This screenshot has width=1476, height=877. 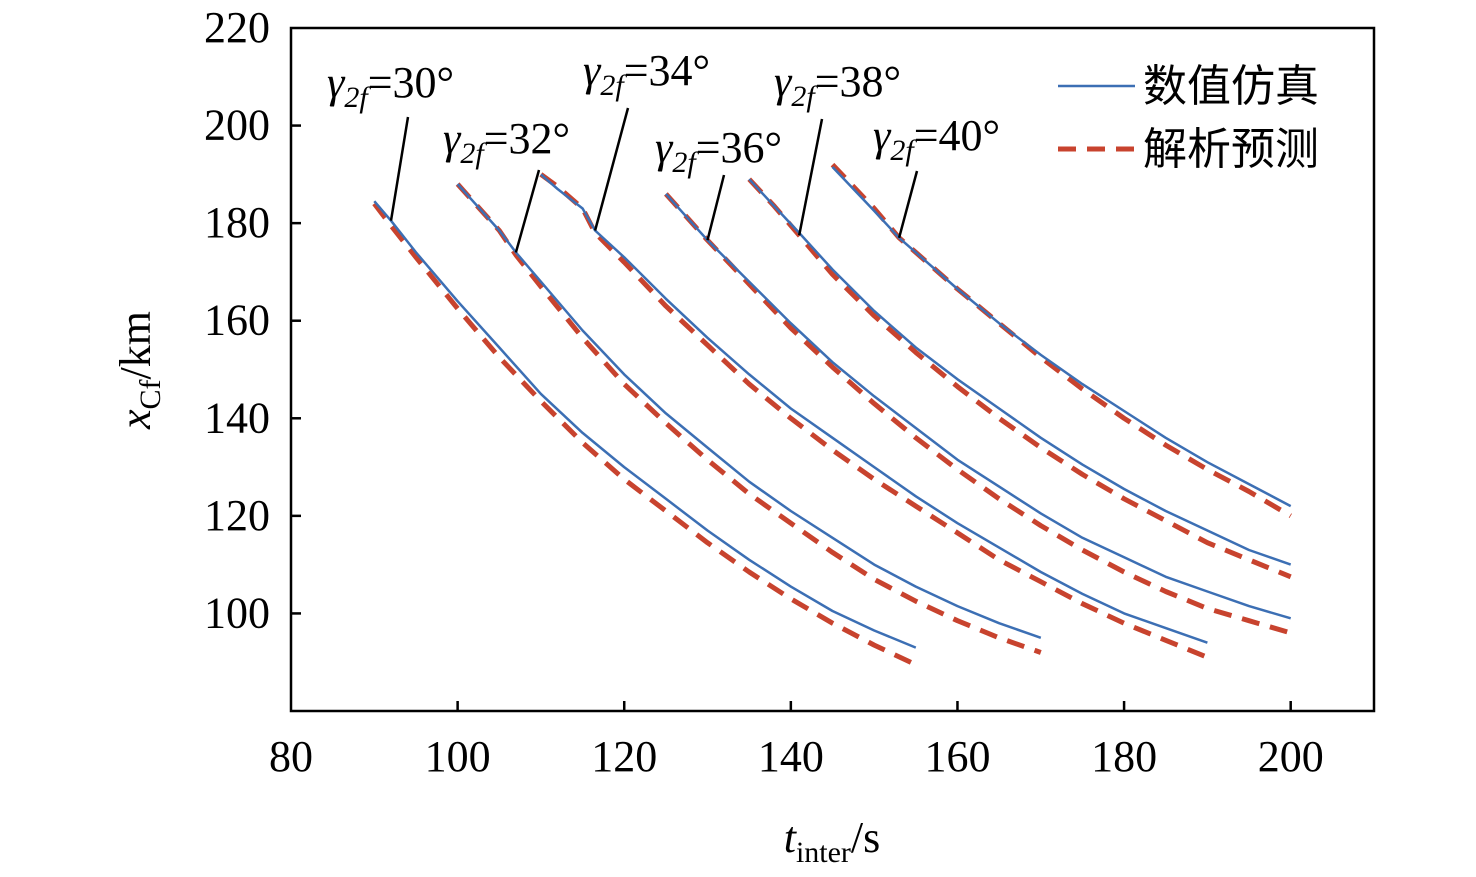 What do you see at coordinates (936, 139) in the screenshot?
I see `annotation-label: γ2f=40°` at bounding box center [936, 139].